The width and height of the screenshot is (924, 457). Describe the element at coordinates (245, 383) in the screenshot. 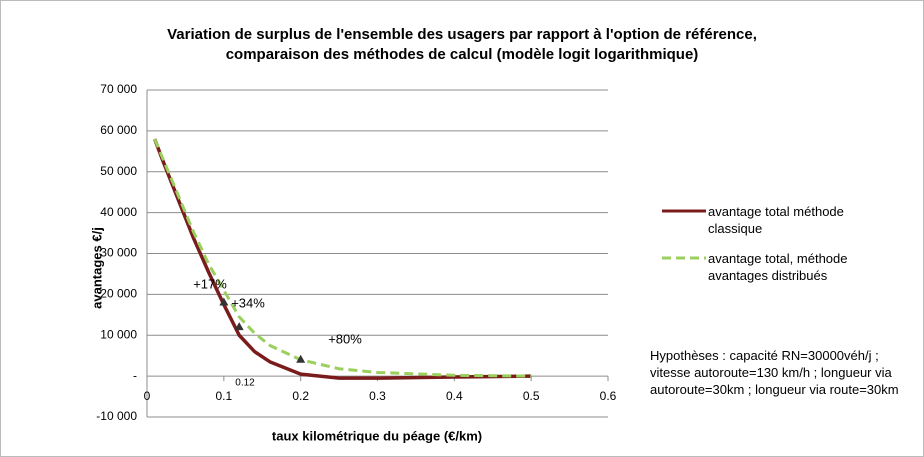

I see `annotation: 0.12` at that location.